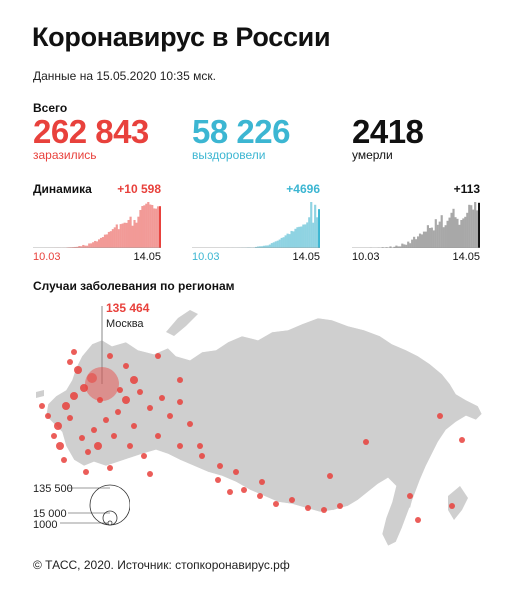 The width and height of the screenshot is (512, 600). What do you see at coordinates (124, 76) in the screenshot?
I see `date-line: Данные на 15.05.2020 10:35 мск.` at bounding box center [124, 76].